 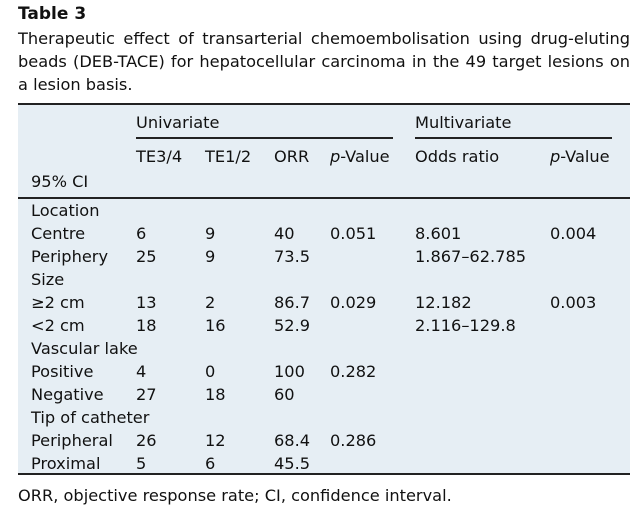 I want to click on cell-te12: 16, so click(x=215, y=325).